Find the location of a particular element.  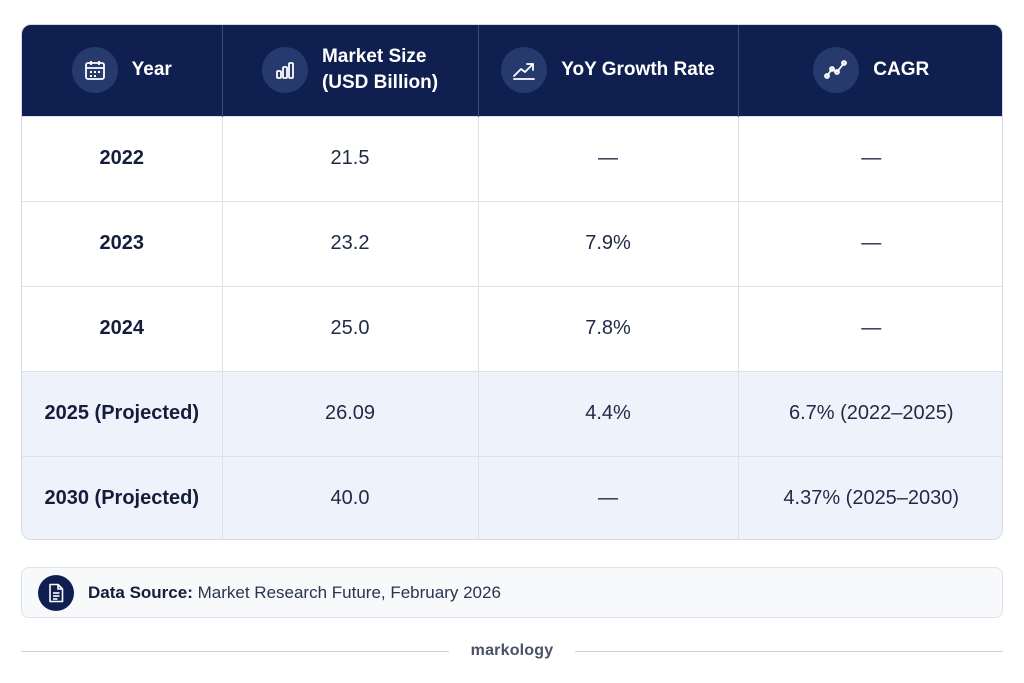

footer-brand: markology is located at coordinates (512, 650).